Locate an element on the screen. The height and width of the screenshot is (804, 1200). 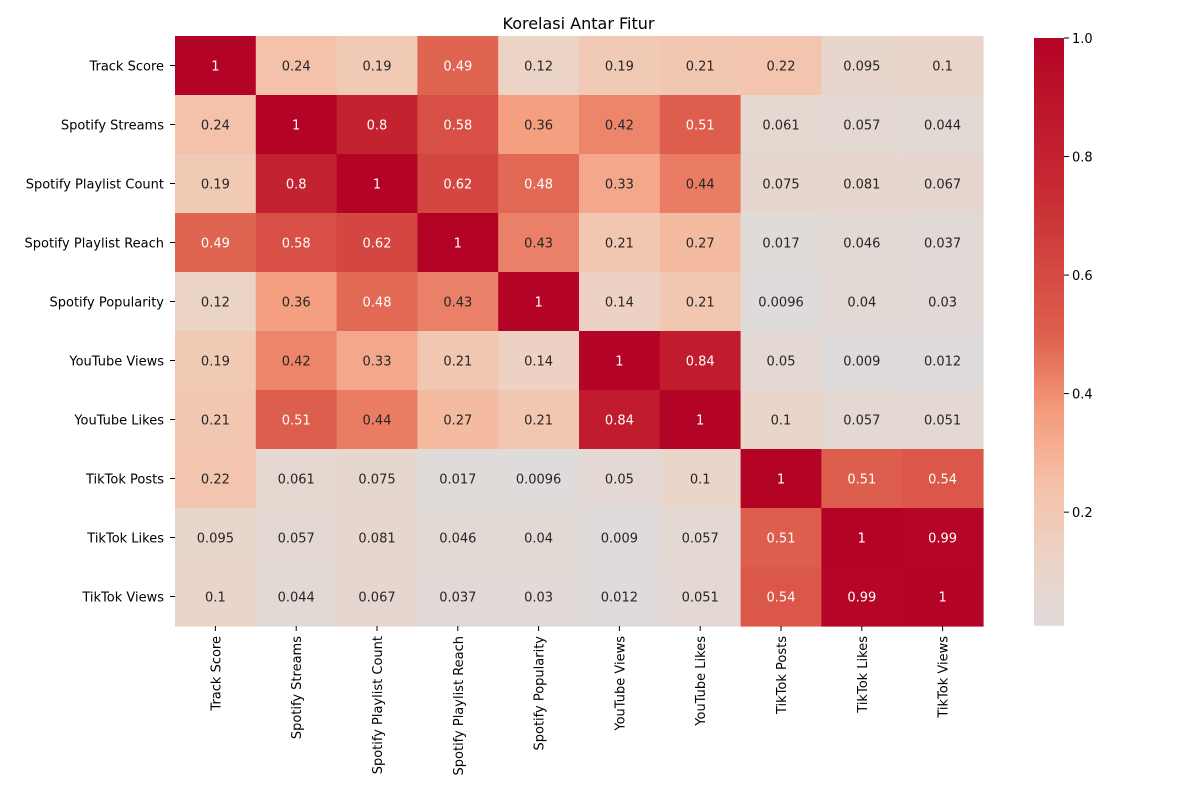
cell-value-label: 0.051 is located at coordinates (942, 421).